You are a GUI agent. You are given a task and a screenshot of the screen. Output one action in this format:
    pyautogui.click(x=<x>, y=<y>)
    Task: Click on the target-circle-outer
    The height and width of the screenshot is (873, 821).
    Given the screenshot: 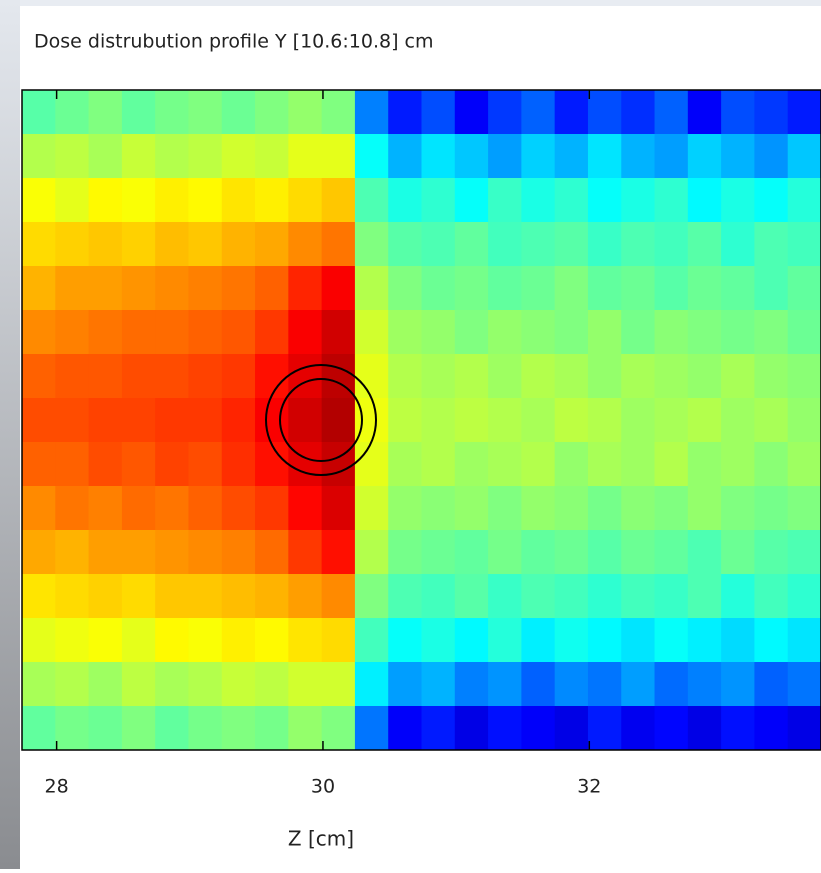 What is the action you would take?
    pyautogui.click(x=321, y=420)
    